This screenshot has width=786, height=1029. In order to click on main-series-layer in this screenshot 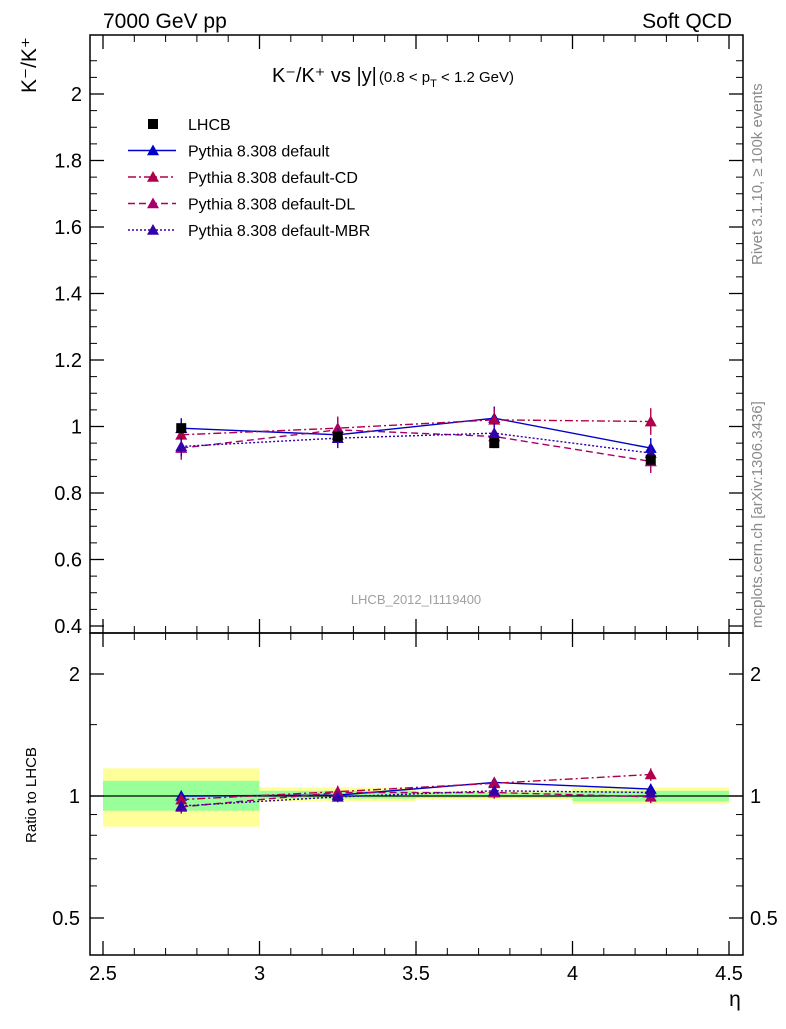, I will do `click(416, 440)`.